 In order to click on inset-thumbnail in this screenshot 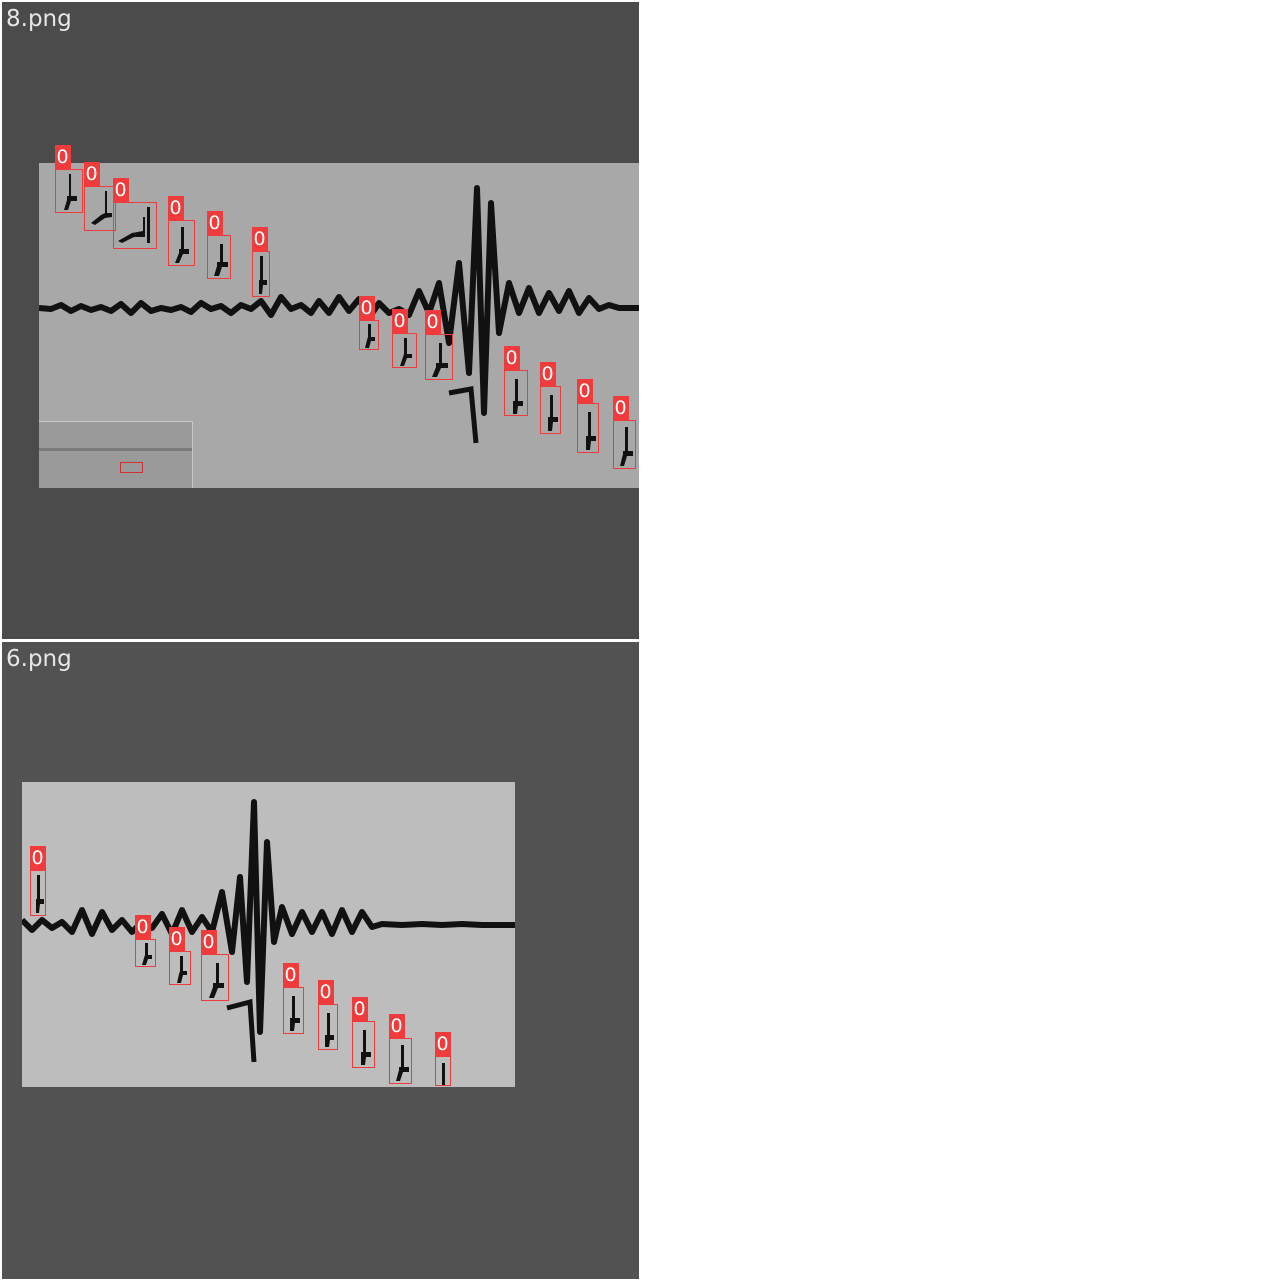, I will do `click(116, 454)`.